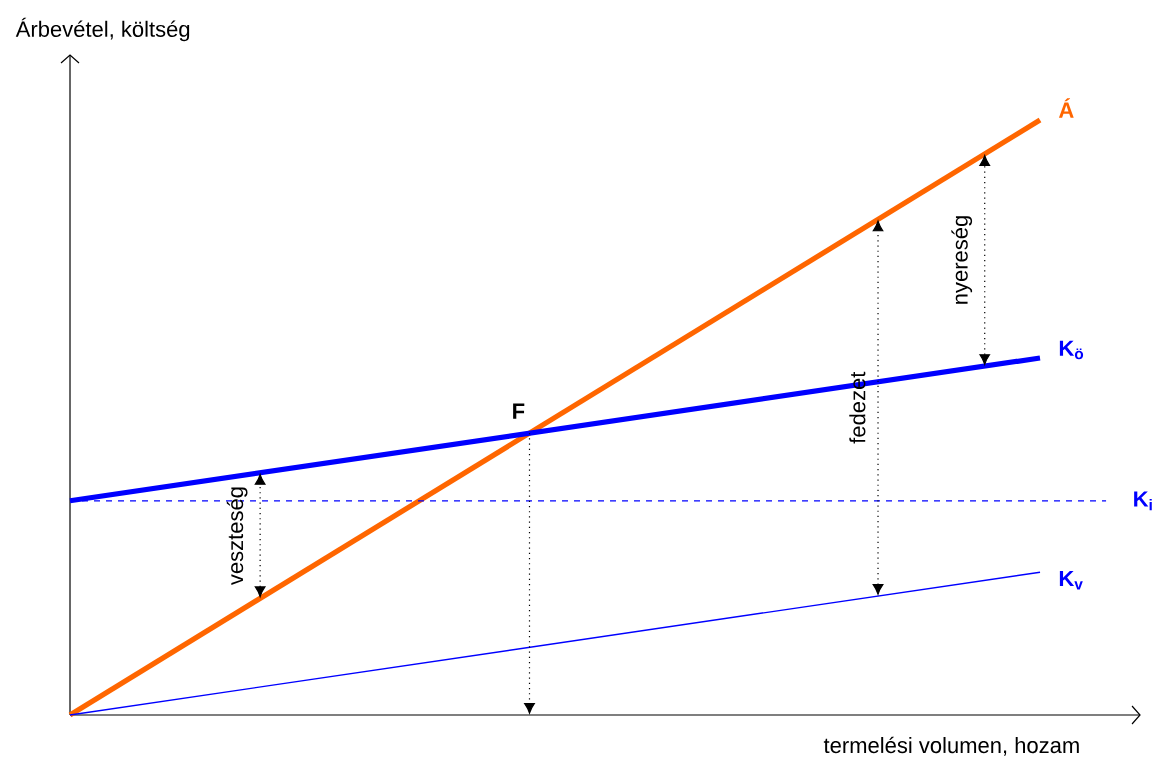  Describe the element at coordinates (951, 746) in the screenshot. I see `x-axis-title: termelési volumen, hozam` at that location.